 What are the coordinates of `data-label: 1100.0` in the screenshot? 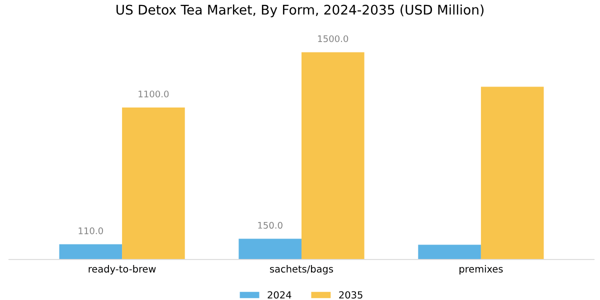 It's located at (153, 94).